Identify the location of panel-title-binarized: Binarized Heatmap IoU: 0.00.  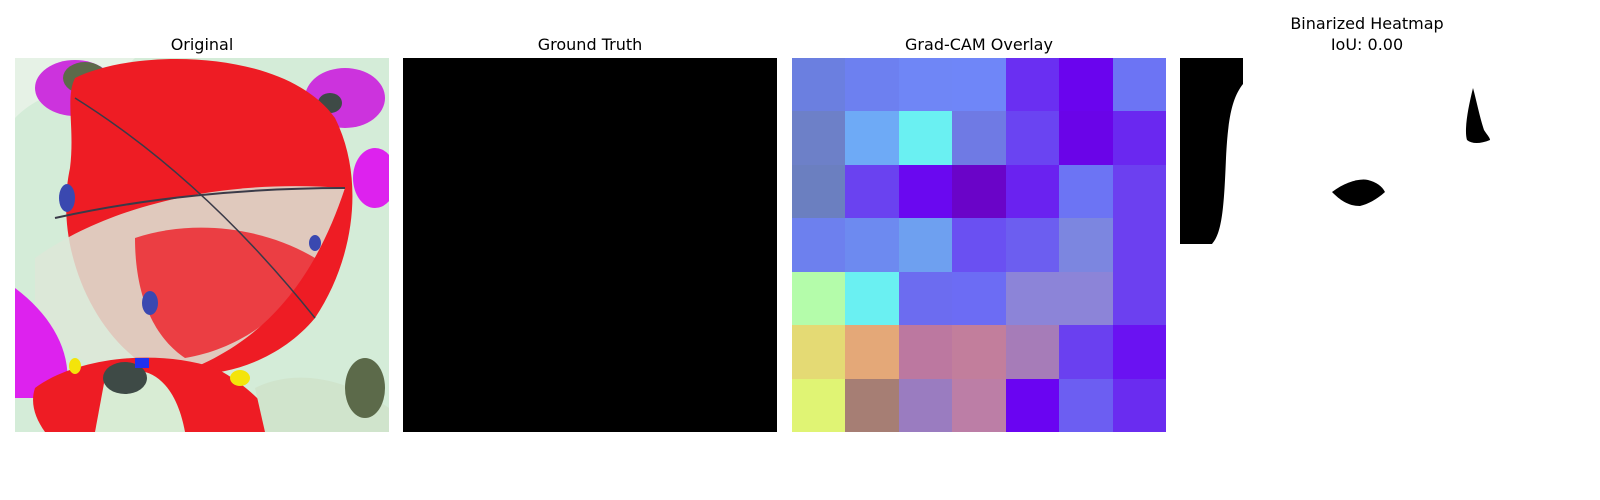
(1367, 34).